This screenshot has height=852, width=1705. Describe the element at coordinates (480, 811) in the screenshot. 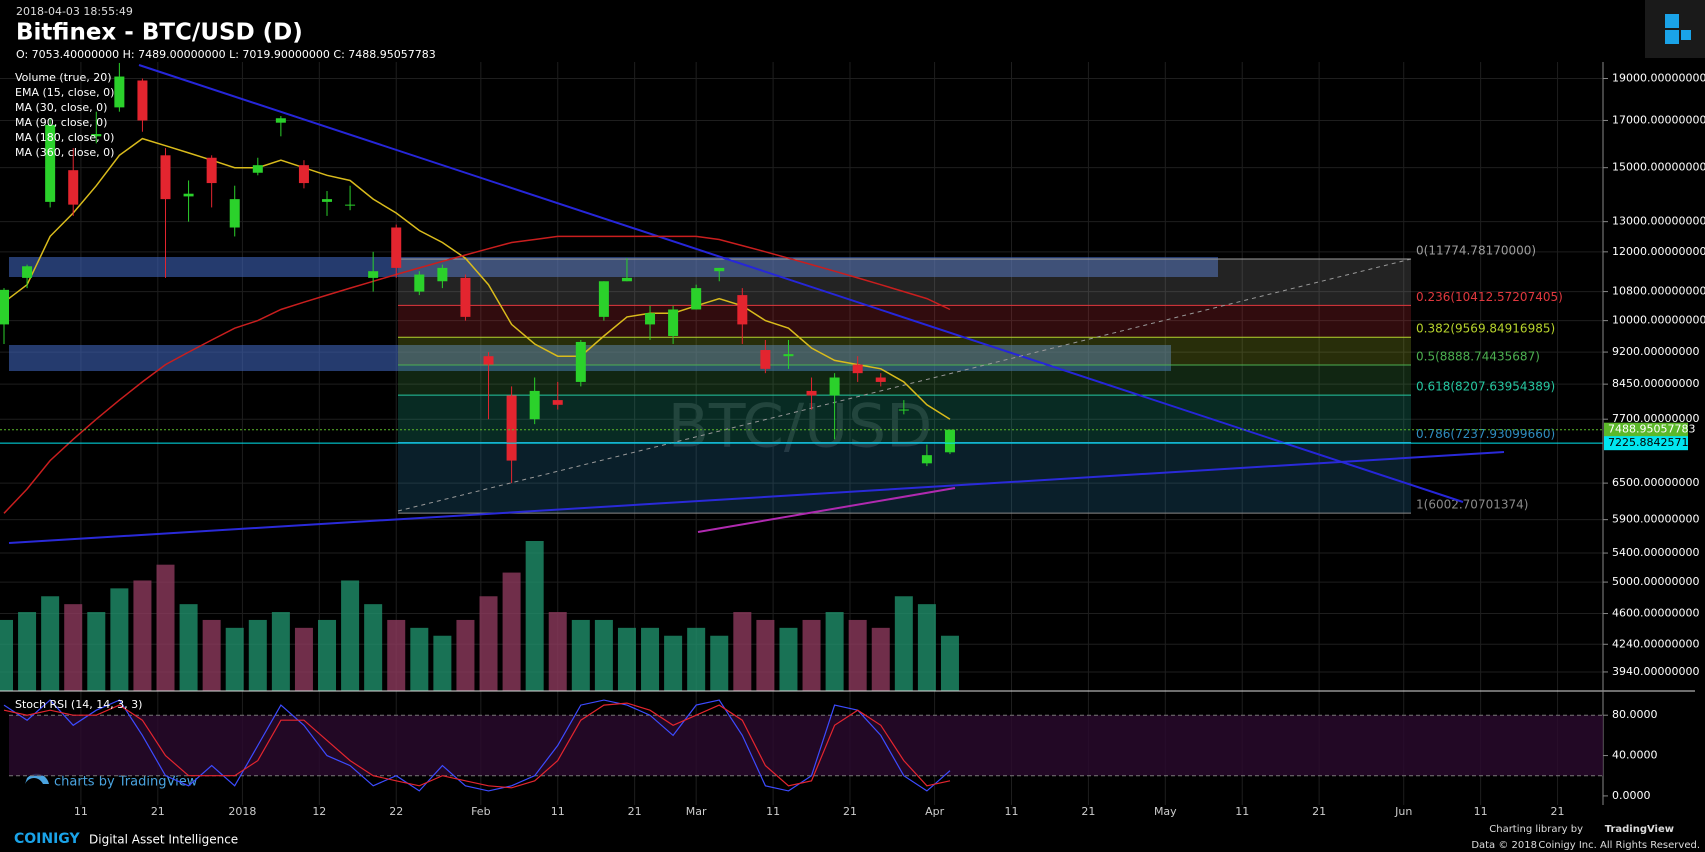

I see `x-tick-label: Feb` at that location.